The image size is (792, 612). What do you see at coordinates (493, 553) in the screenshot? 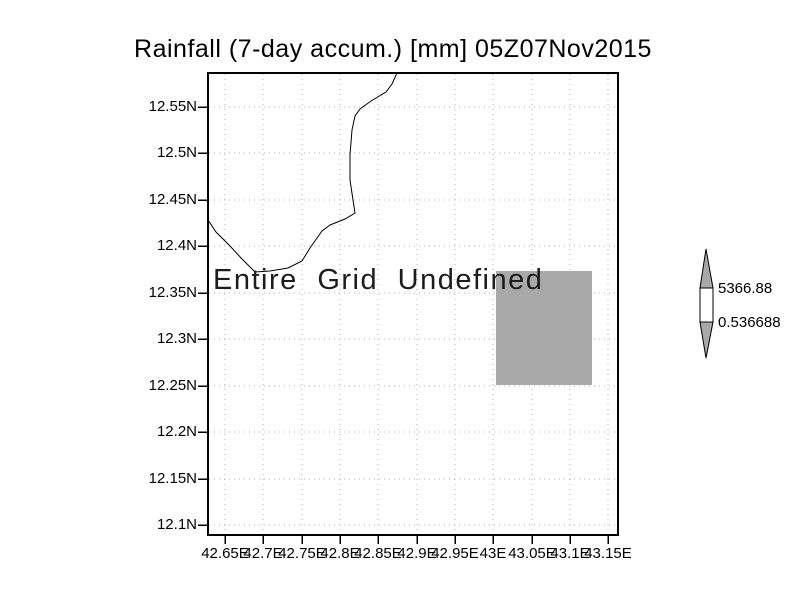
I see `x-axis-label: 43E` at bounding box center [493, 553].